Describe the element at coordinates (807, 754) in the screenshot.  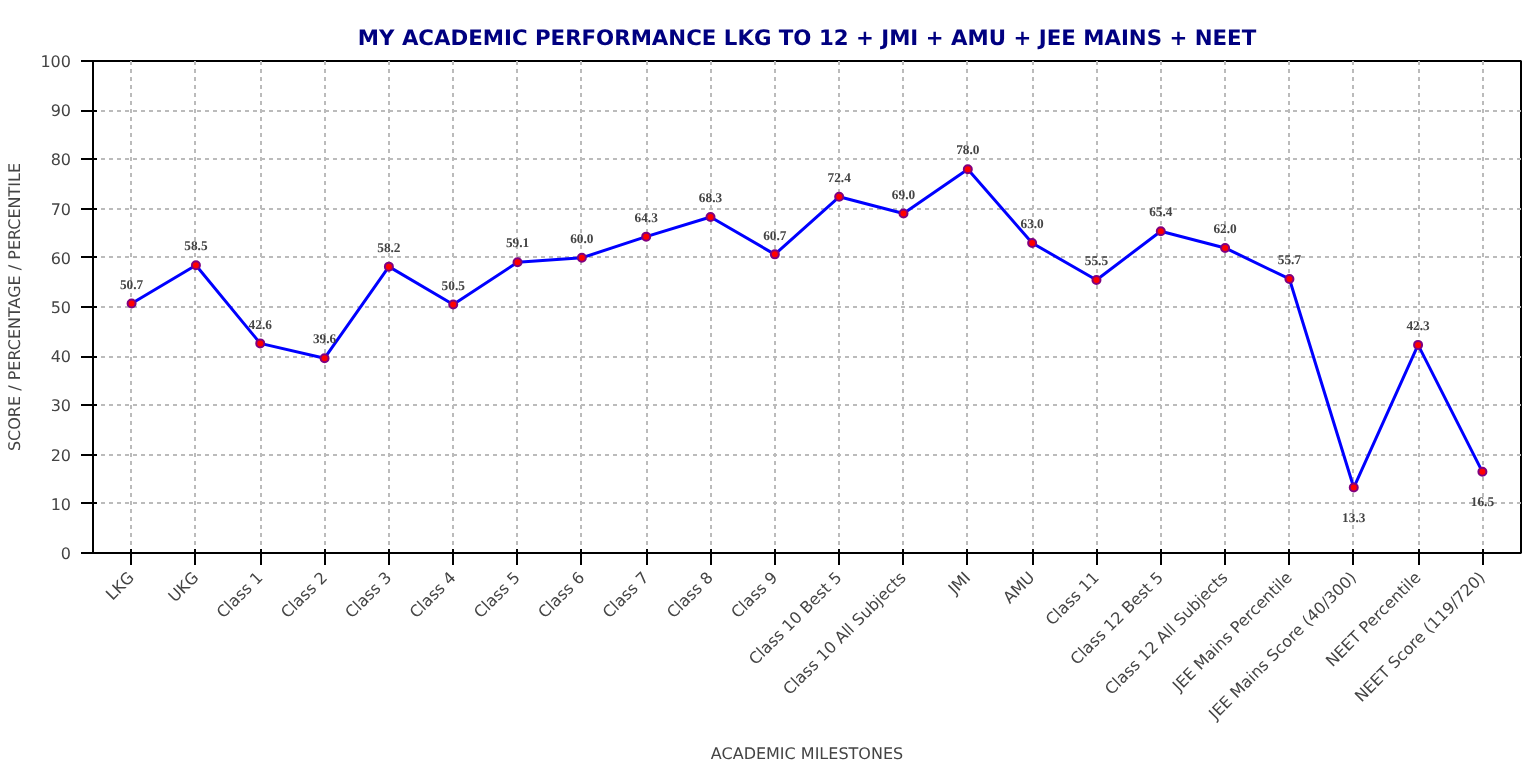
I see `x-axis-title: ACADEMIC MILESTONES` at that location.